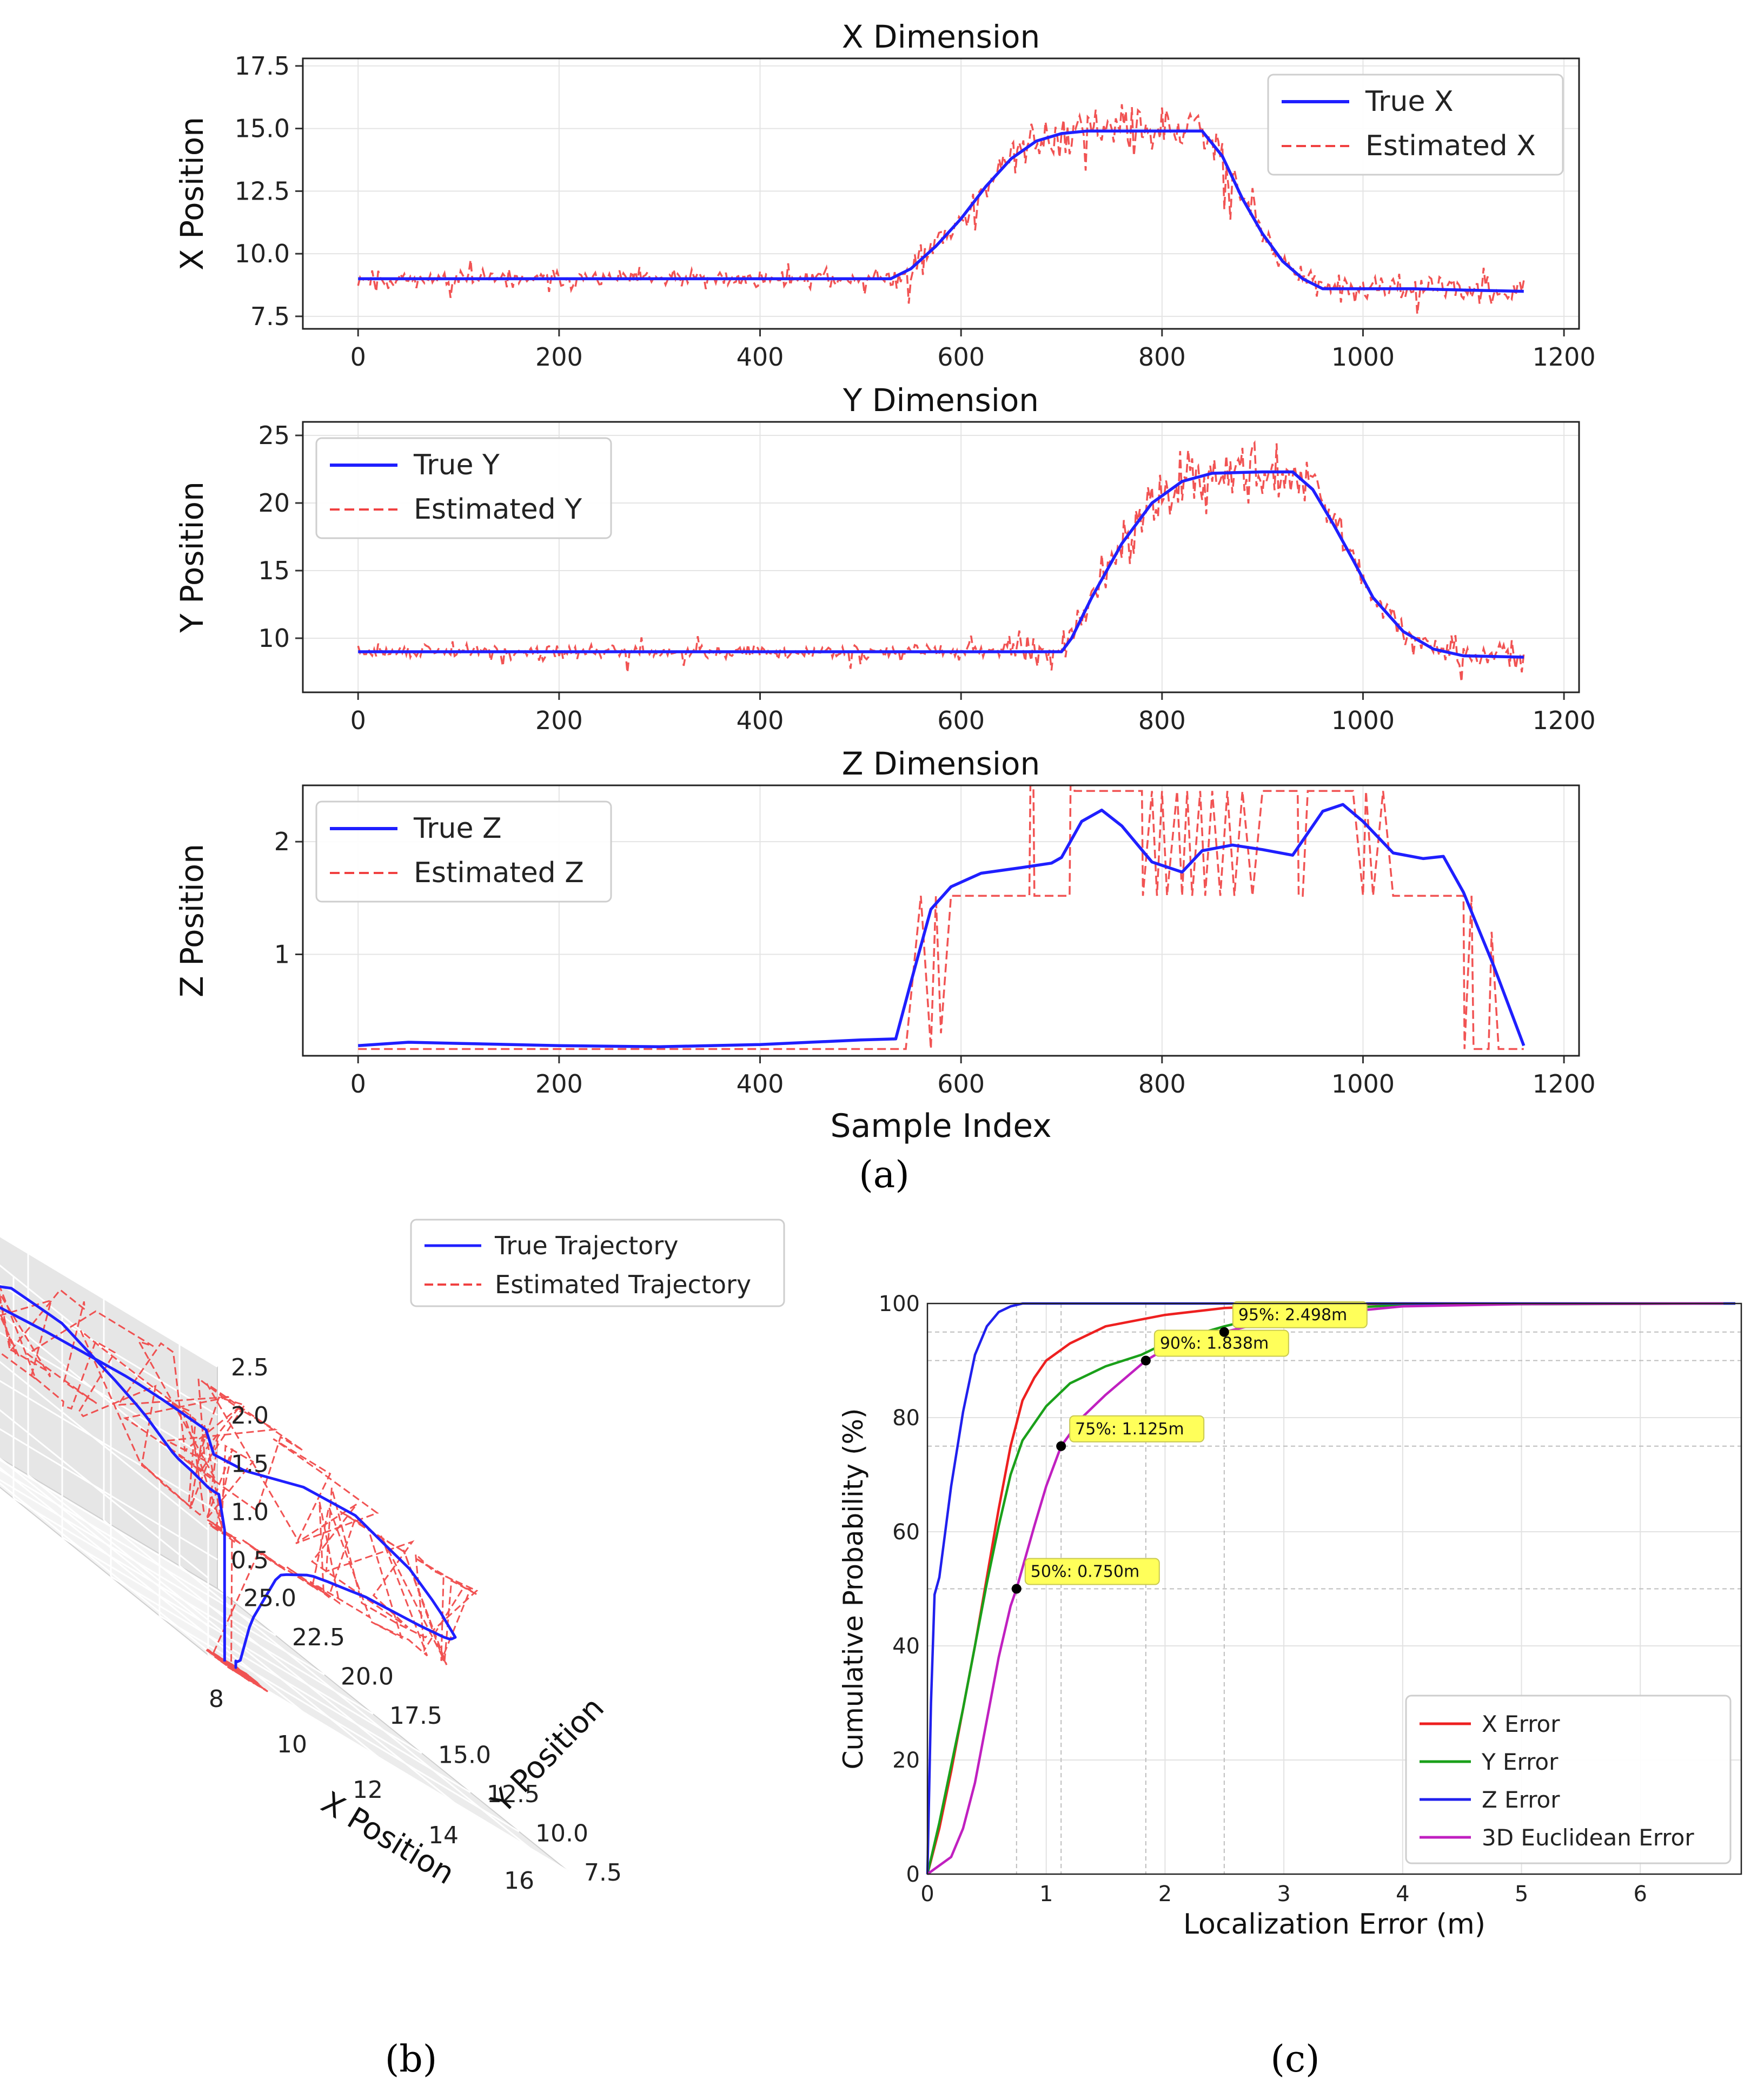 This screenshot has height=2091, width=1764. I want to click on z-tick-label: 1.5, so click(250, 1464).